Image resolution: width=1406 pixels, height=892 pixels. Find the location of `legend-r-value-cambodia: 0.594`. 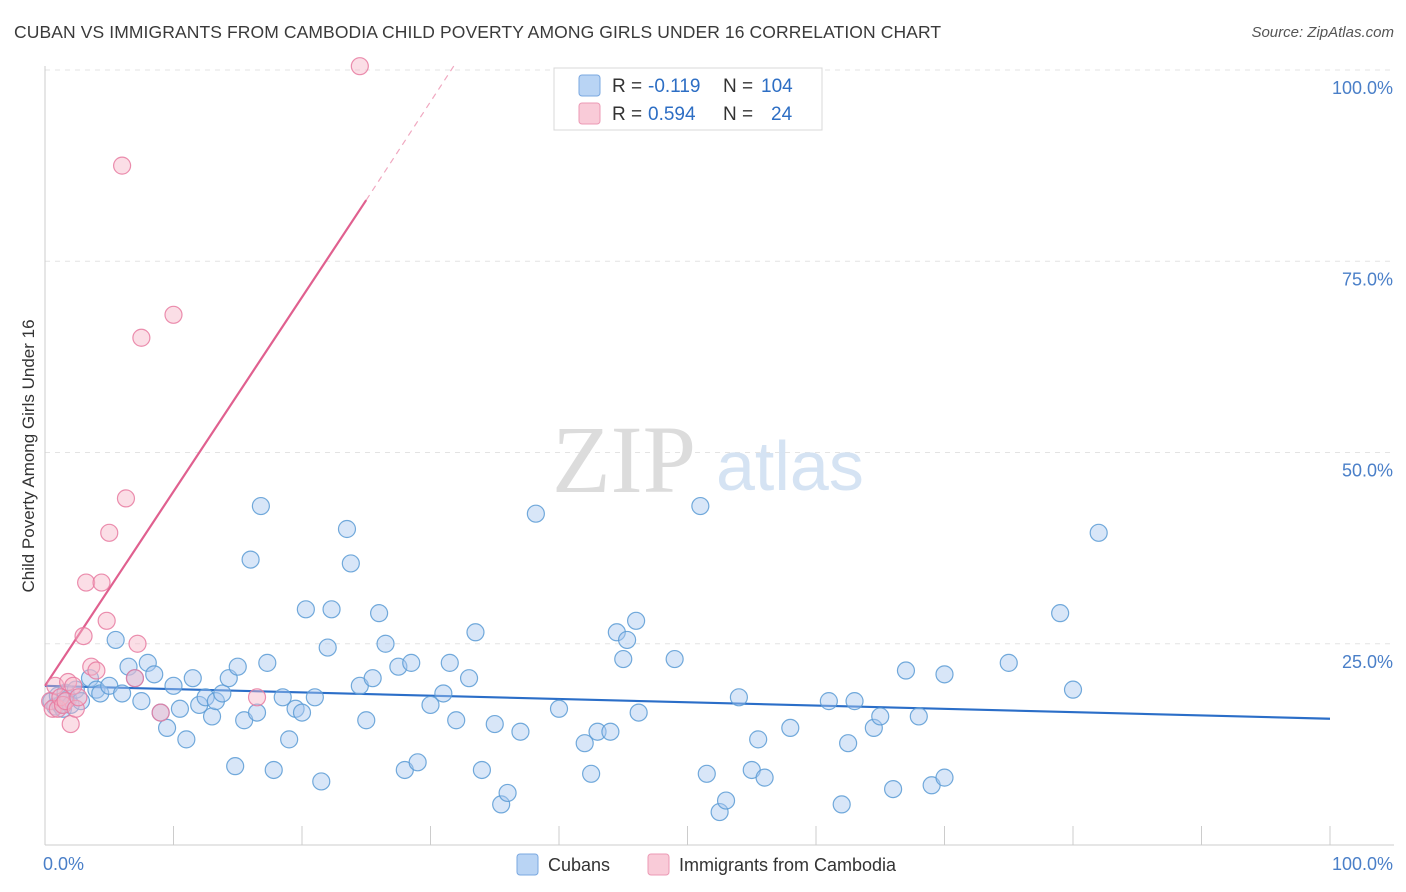

legend-r-value-cambodia: 0.594 is located at coordinates (672, 114).